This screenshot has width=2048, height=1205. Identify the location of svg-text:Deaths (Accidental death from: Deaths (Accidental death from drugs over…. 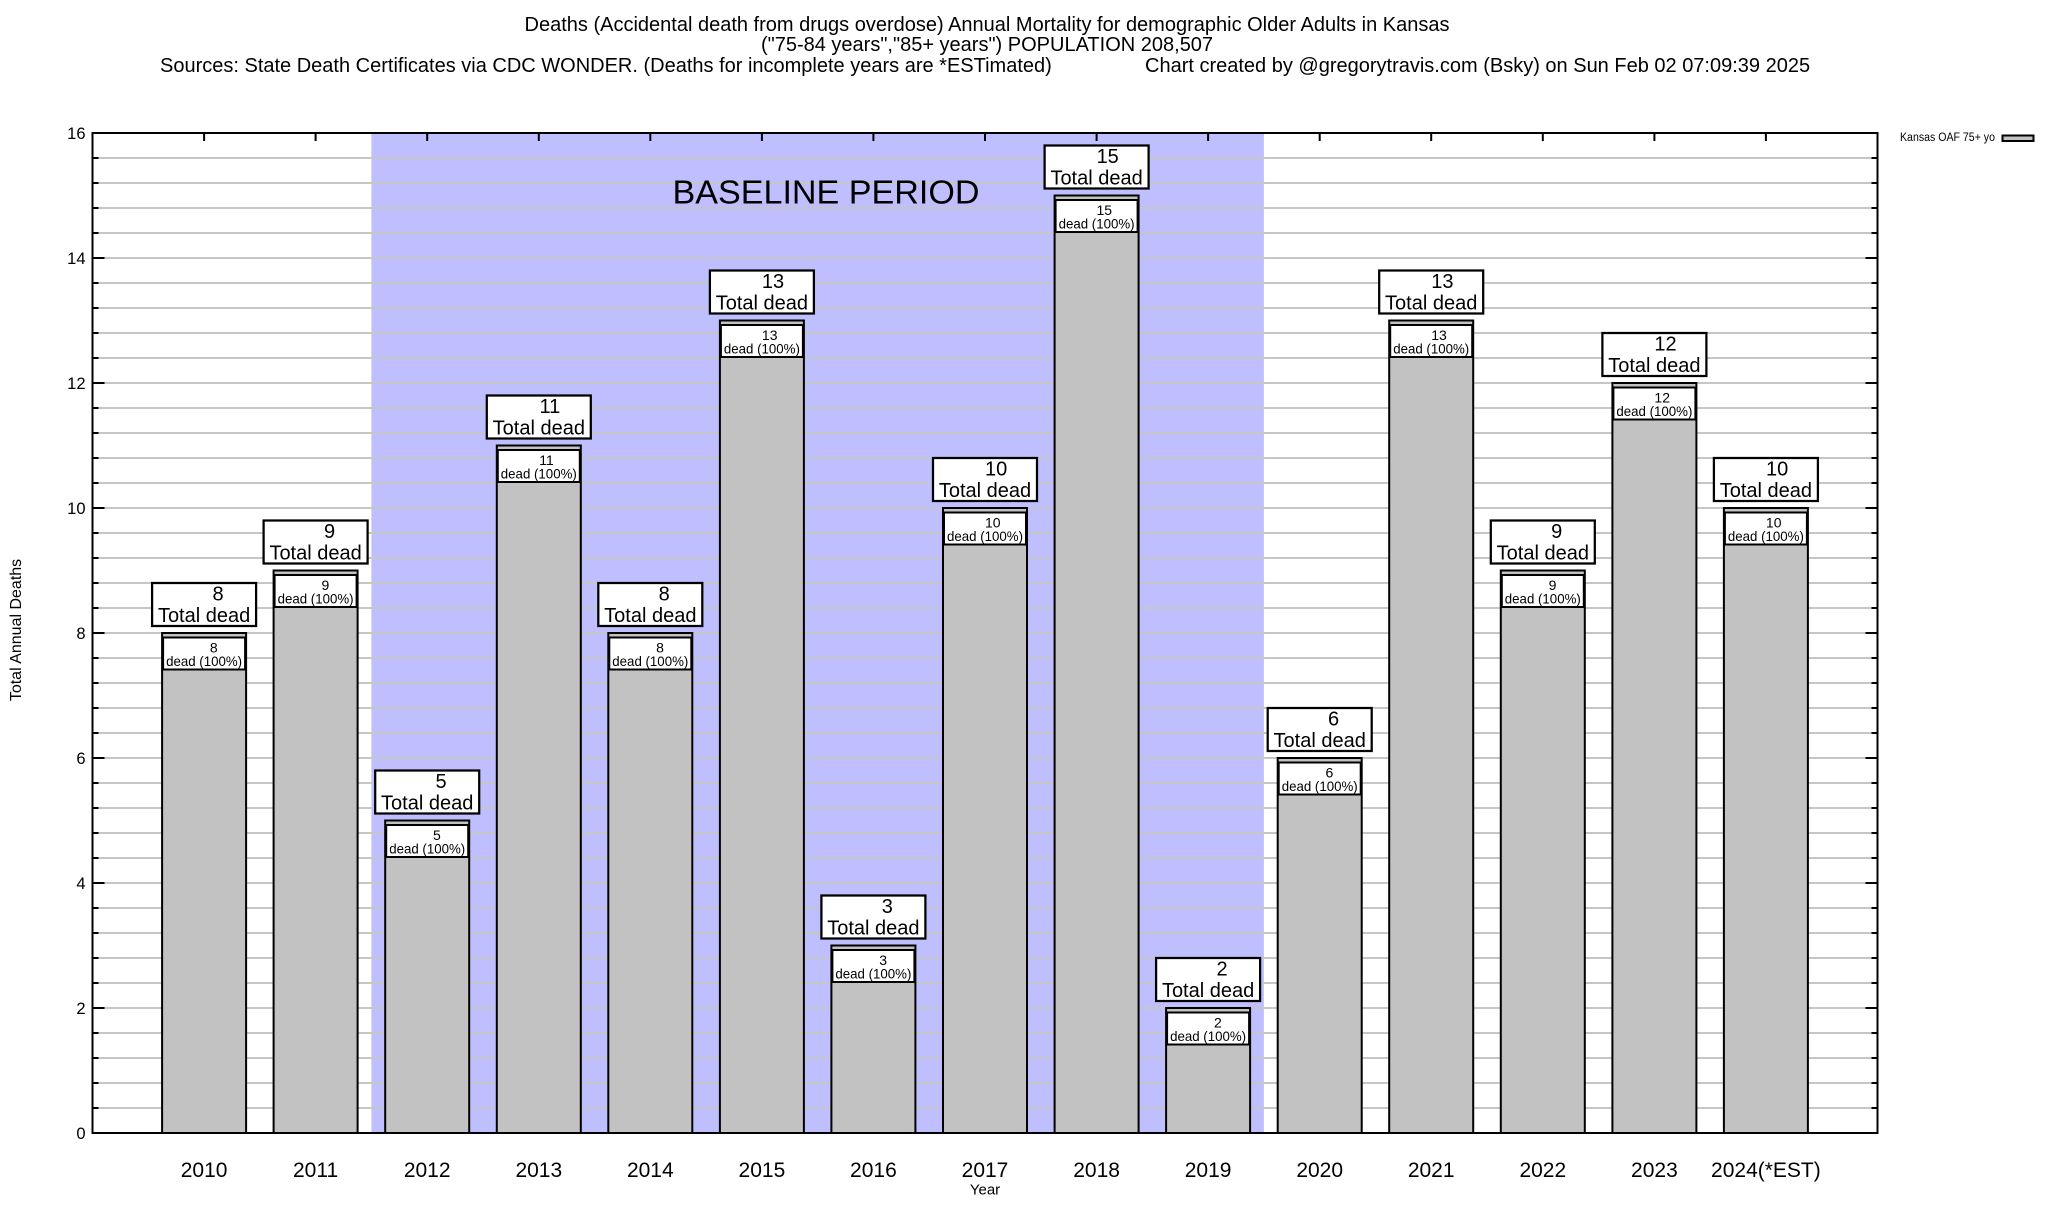
(987, 25).